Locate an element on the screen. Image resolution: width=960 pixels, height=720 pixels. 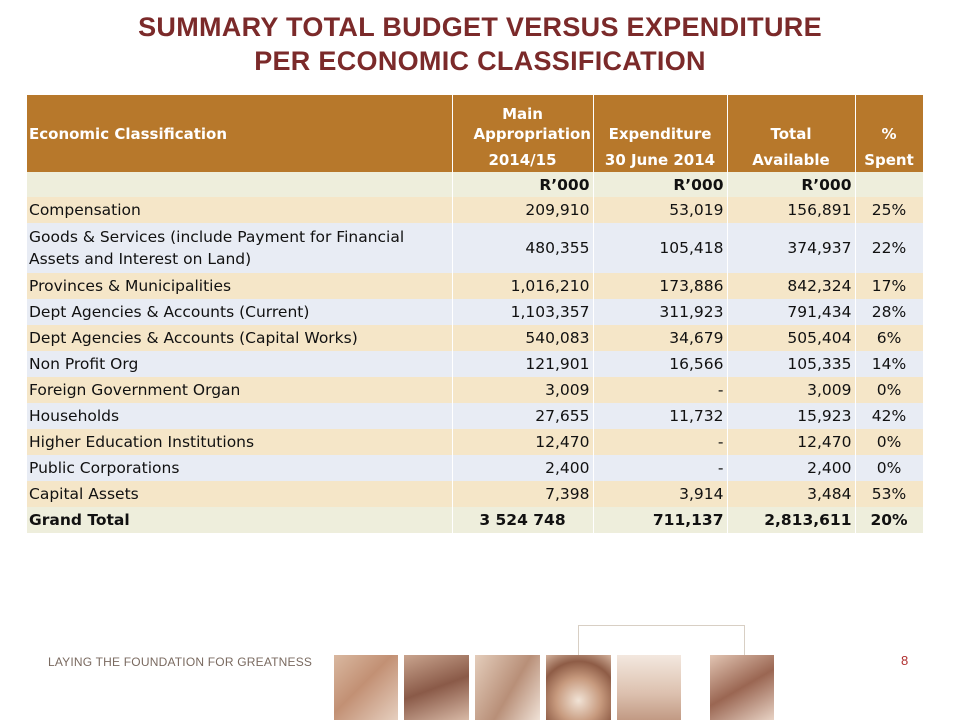
photo-dancers-image is located at coordinates (436, 687).